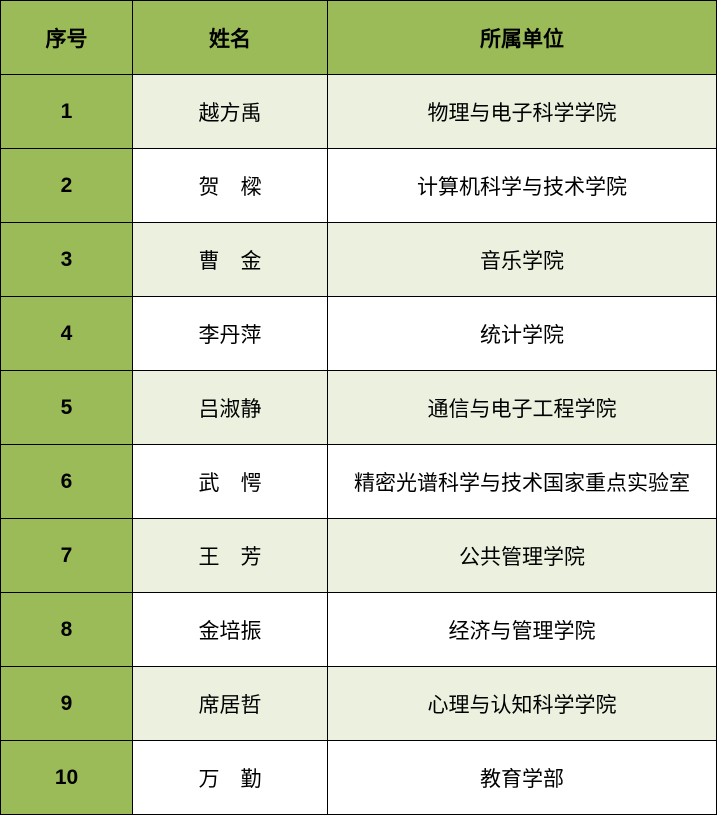  I want to click on table-row: 5 吕淑静 通信与电子工程学院, so click(358, 407).